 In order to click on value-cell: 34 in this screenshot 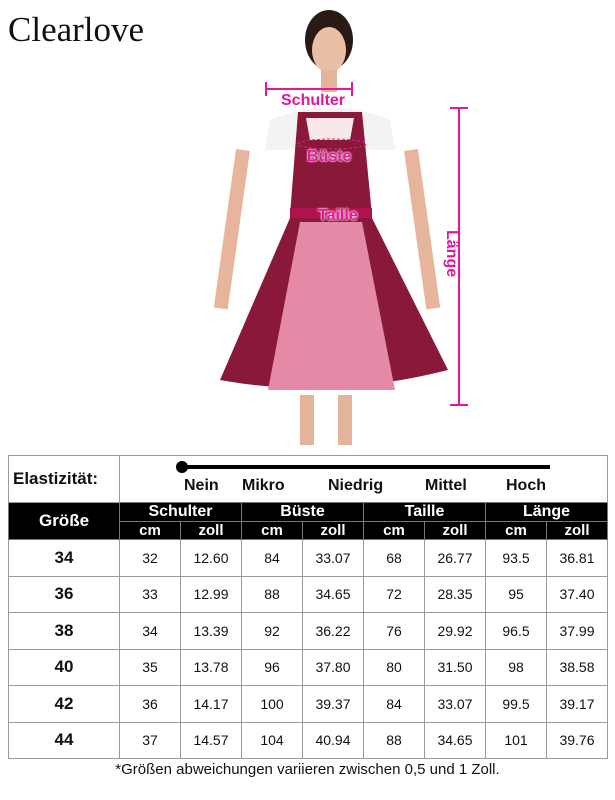, I will do `click(150, 631)`.